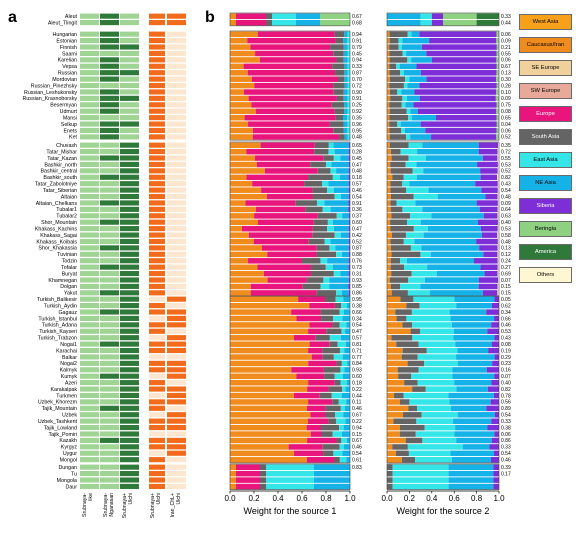 The image size is (576, 533). I want to click on matrix-column-label: Nganasan, so click(112, 505).